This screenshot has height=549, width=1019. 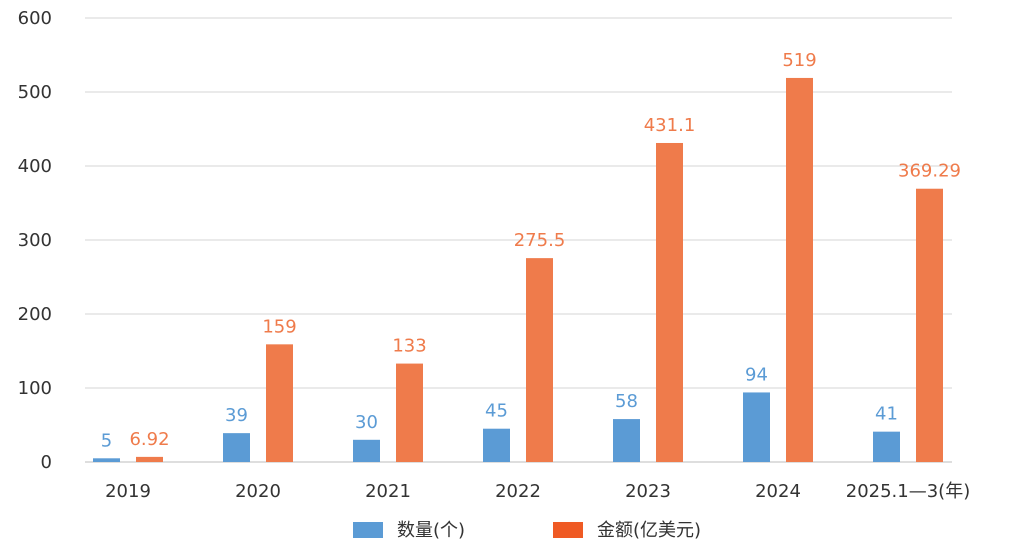 What do you see at coordinates (149, 439) in the screenshot?
I see `data-label-amount: 6.92` at bounding box center [149, 439].